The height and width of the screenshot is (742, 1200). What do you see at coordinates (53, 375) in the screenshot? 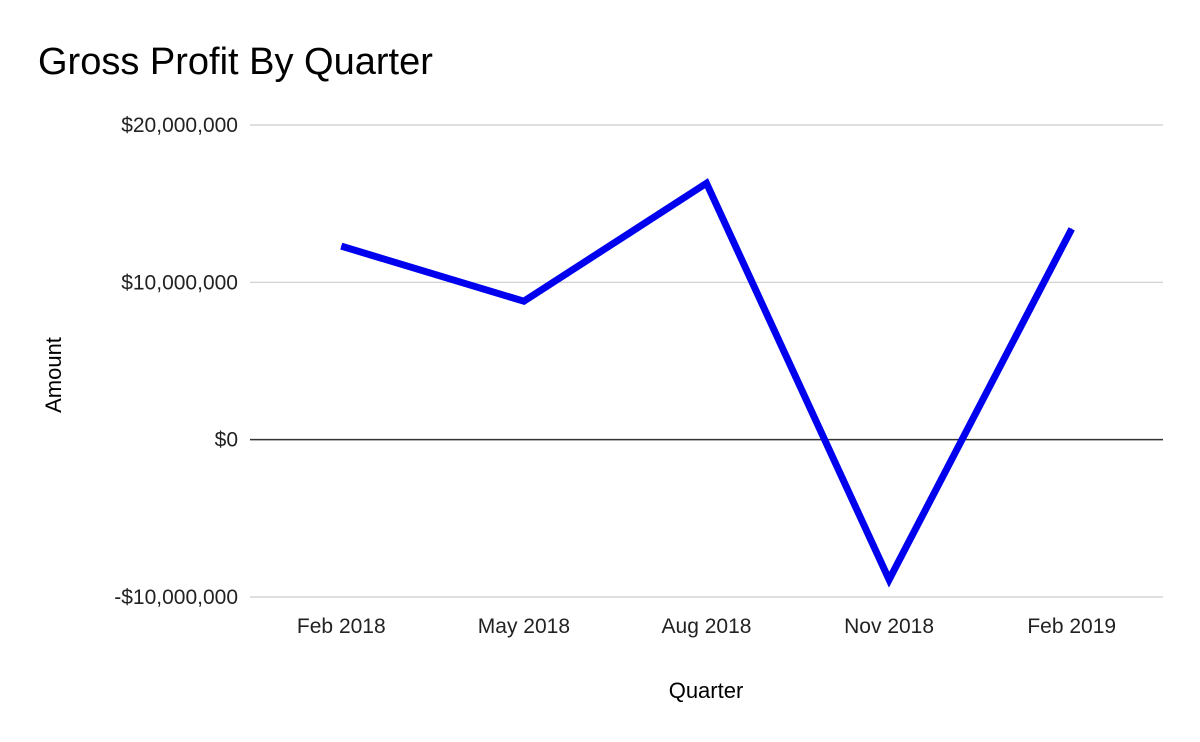
I see `y-axis-title: Amount` at bounding box center [53, 375].